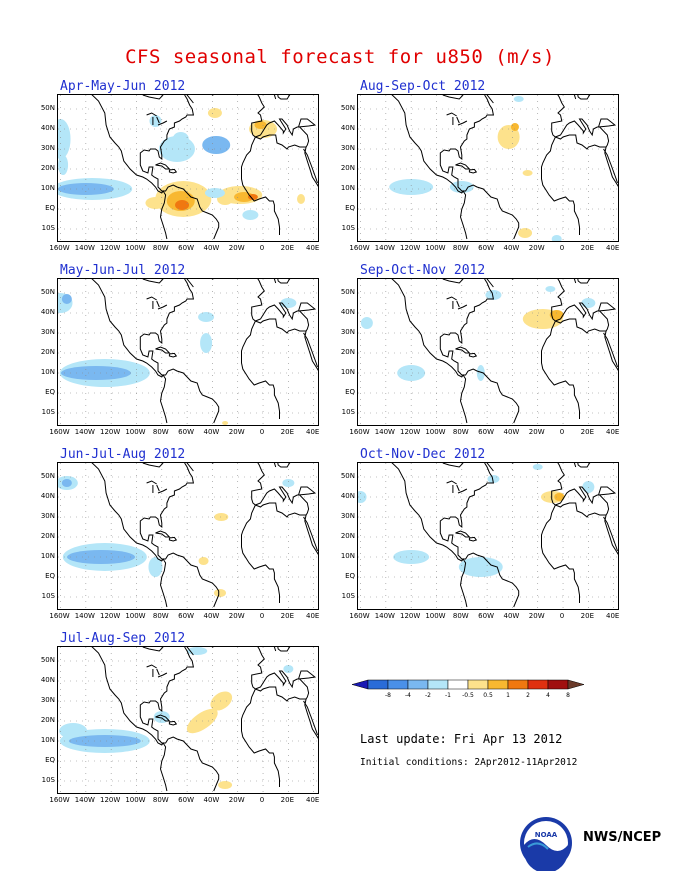 This screenshot has width=680, height=880. What do you see at coordinates (468, 689) in the screenshot?
I see `colorbar: -8 -4 -2 -1 -0.5 0.5 1 2 4 8` at bounding box center [468, 689].